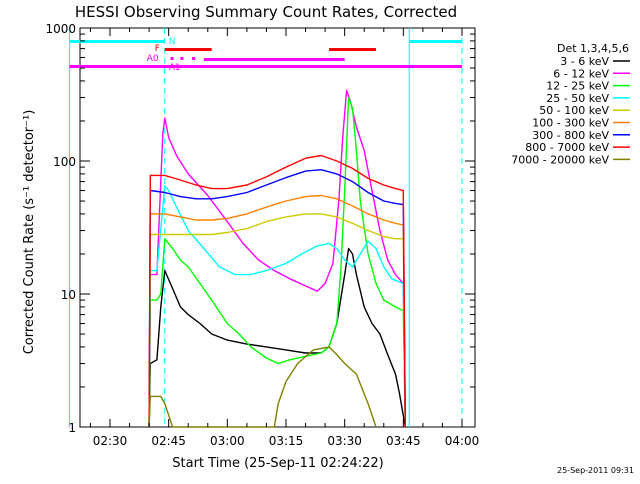 The image size is (640, 484). I want to click on bar-N-right, so click(435, 41).